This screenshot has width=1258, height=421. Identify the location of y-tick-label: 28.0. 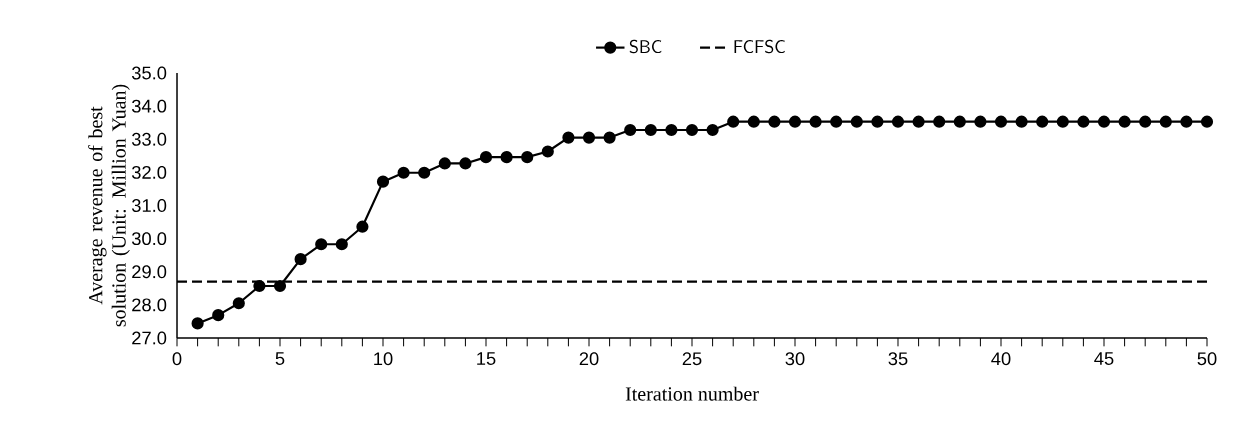
(149, 305).